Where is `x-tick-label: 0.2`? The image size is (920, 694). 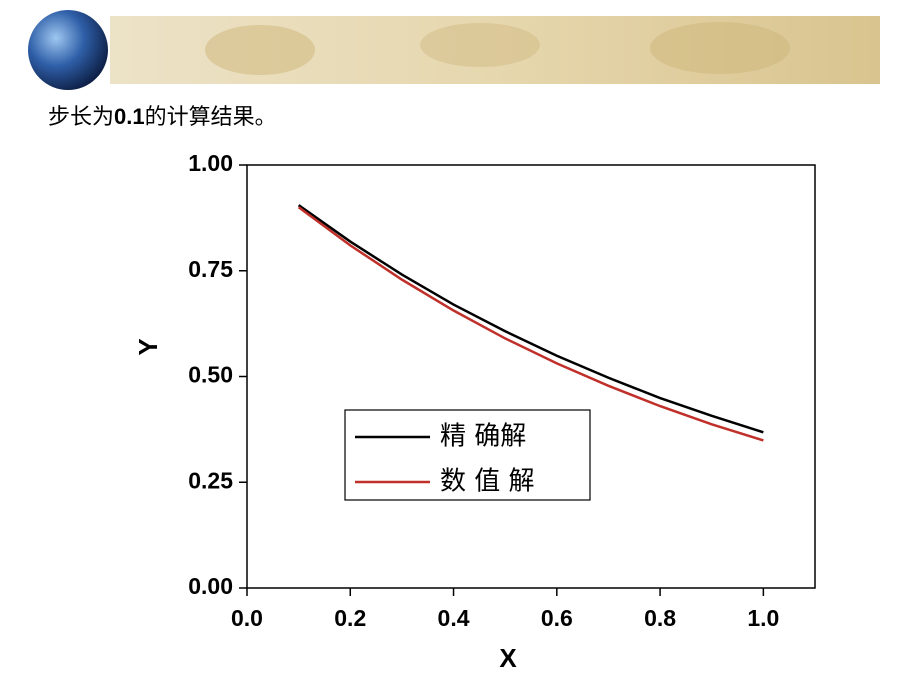 x-tick-label: 0.2 is located at coordinates (350, 618).